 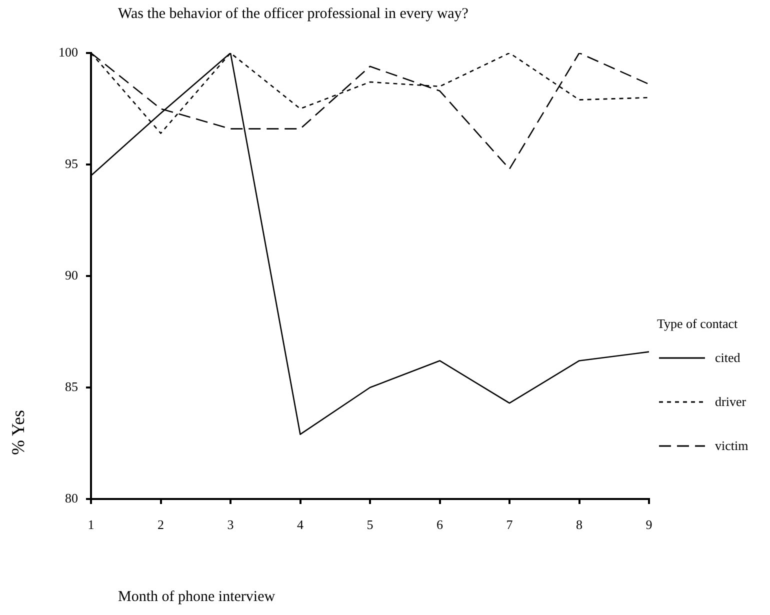 I want to click on y-tick-label: 100, so click(x=68, y=52).